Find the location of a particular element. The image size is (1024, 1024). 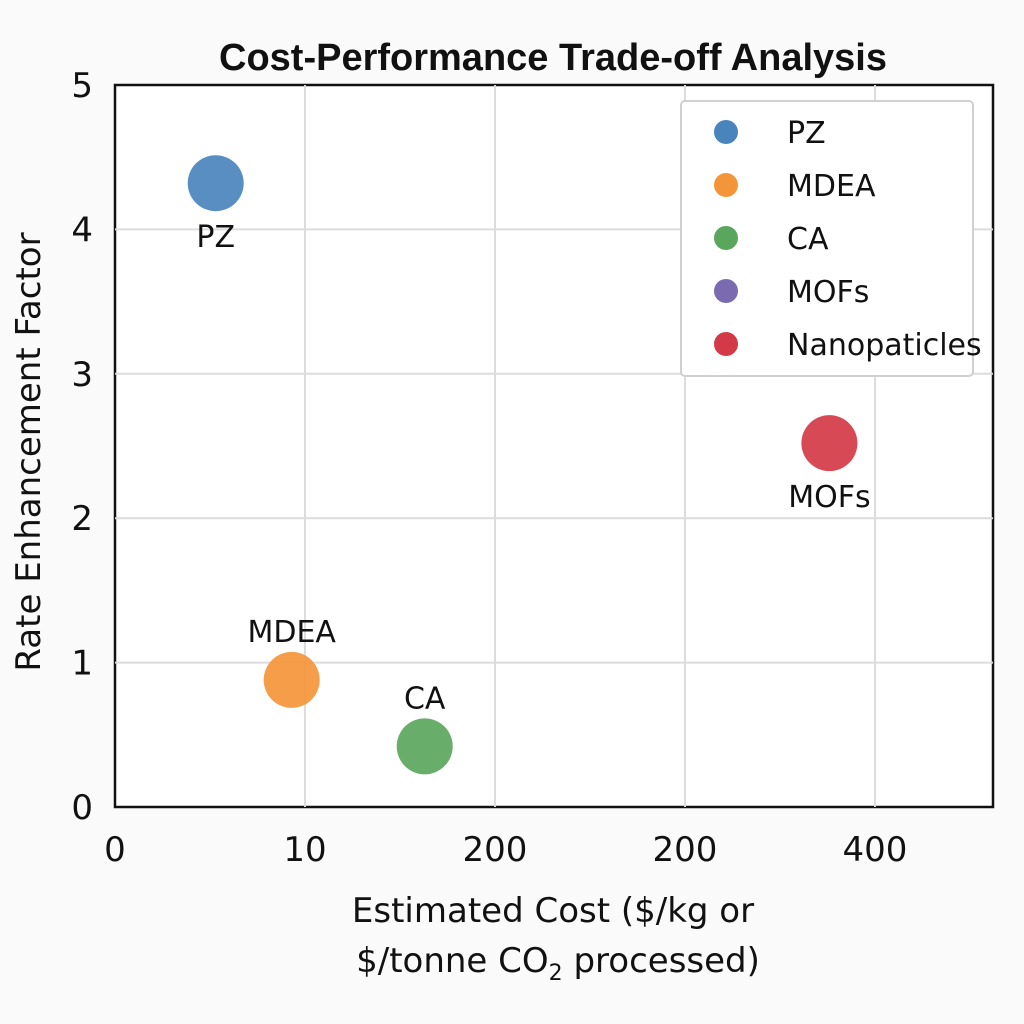

x-axis-label-part-b: processed) is located at coordinates (661, 961).